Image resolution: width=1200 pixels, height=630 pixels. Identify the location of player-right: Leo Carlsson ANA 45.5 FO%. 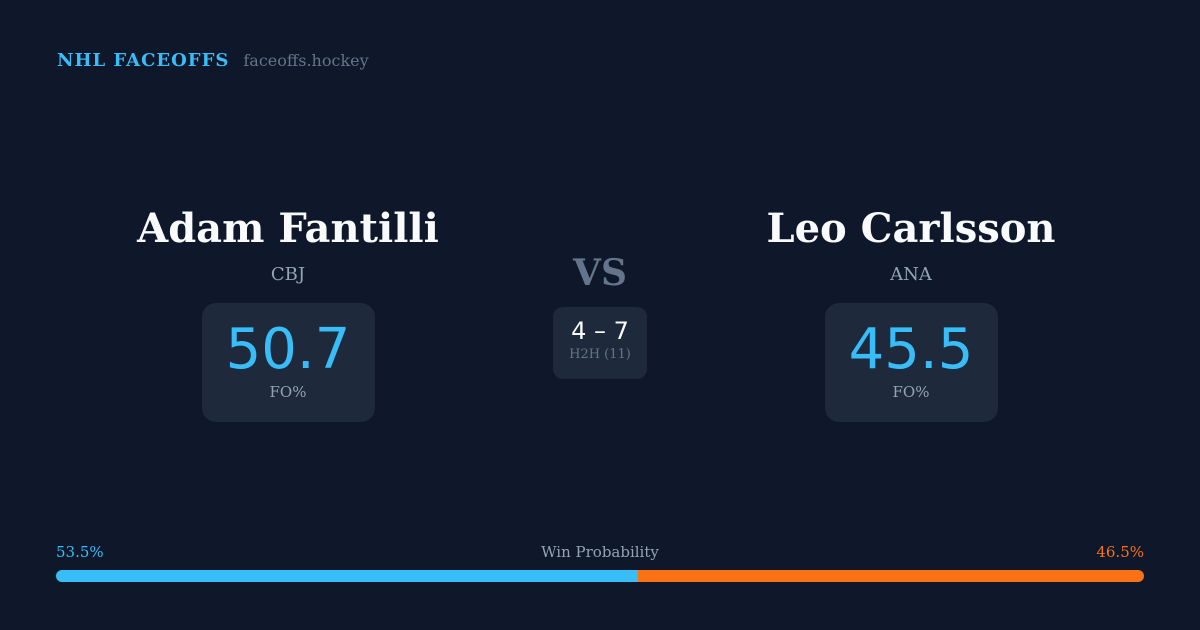
(911, 313).